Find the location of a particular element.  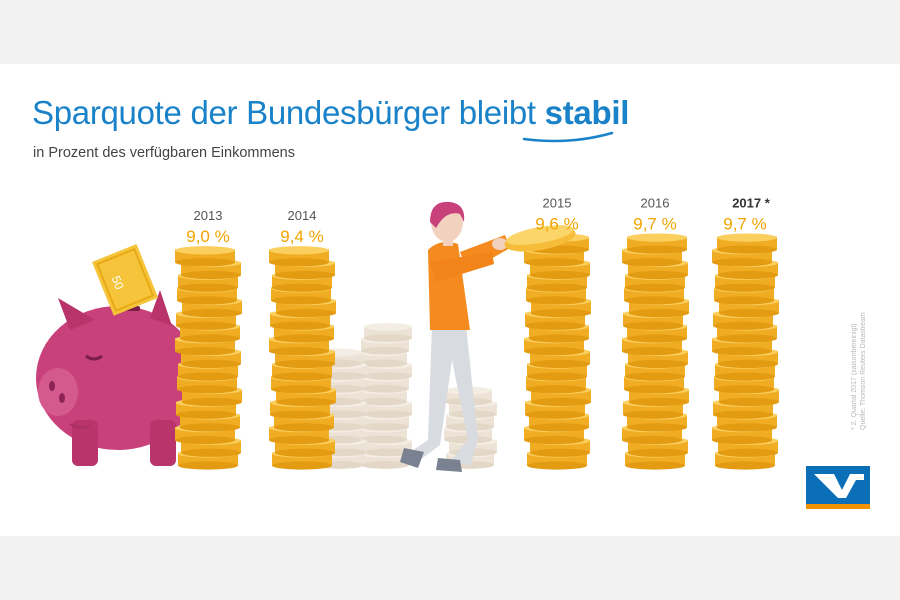

coin-stack-2015 is located at coordinates (557, 351).